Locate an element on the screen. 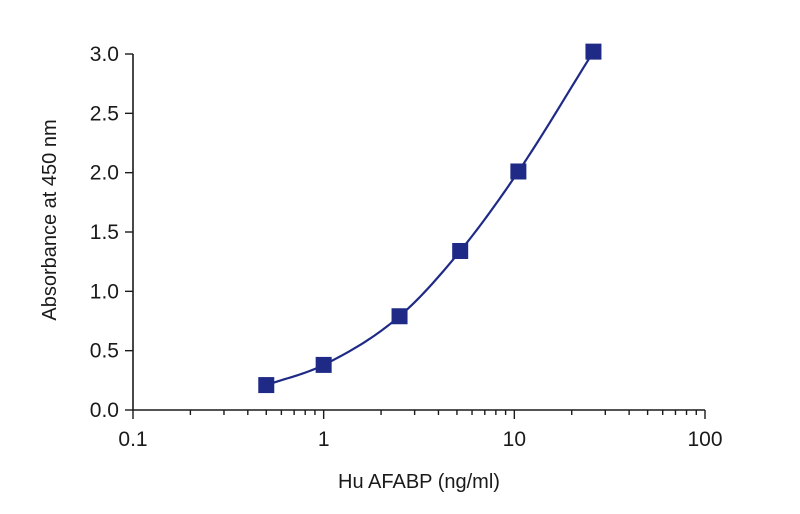 Image resolution: width=800 pixels, height=514 pixels. y-tick-label: 1.5 is located at coordinates (104, 232).